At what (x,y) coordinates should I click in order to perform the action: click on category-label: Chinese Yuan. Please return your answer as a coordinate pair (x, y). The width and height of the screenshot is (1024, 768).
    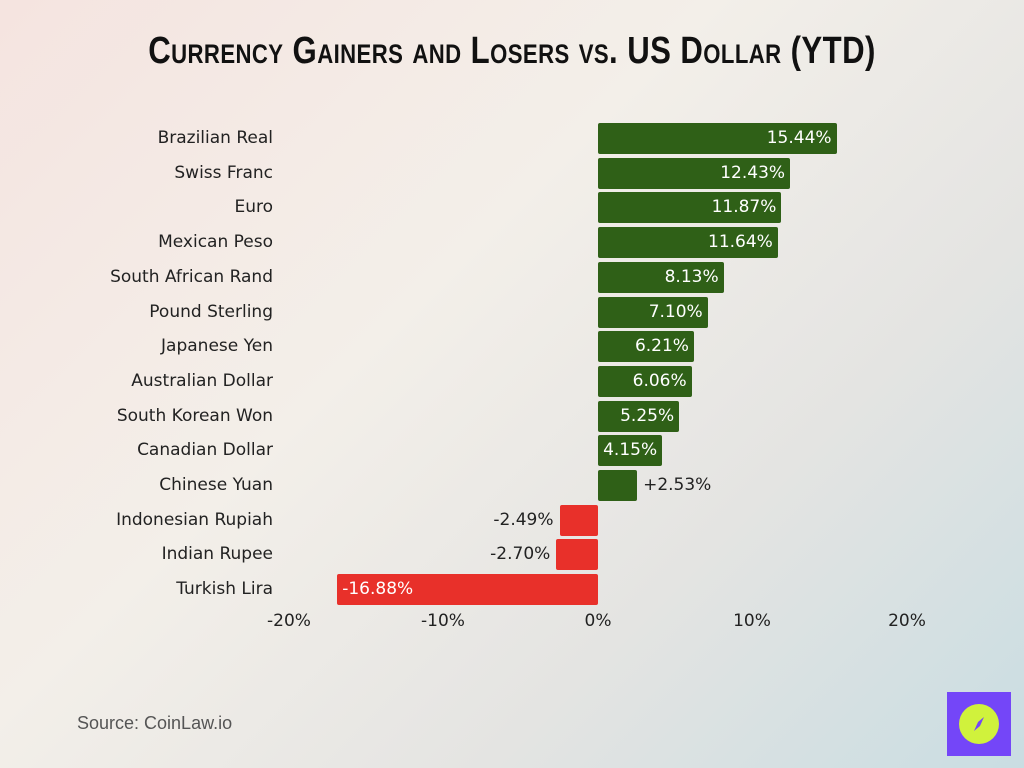
    Looking at the image, I should click on (216, 485).